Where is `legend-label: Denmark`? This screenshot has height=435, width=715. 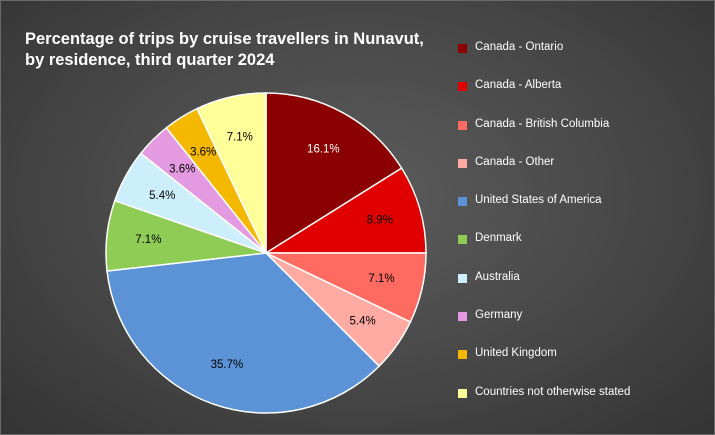 legend-label: Denmark is located at coordinates (498, 238).